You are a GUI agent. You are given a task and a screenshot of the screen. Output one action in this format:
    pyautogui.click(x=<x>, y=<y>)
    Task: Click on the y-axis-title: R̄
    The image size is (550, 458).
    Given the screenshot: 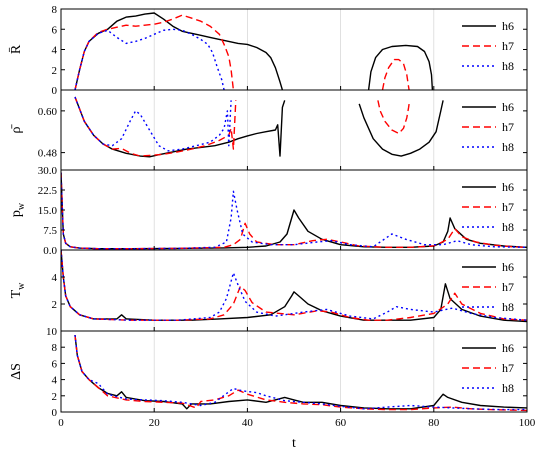 What is the action you would take?
    pyautogui.click(x=16, y=49)
    